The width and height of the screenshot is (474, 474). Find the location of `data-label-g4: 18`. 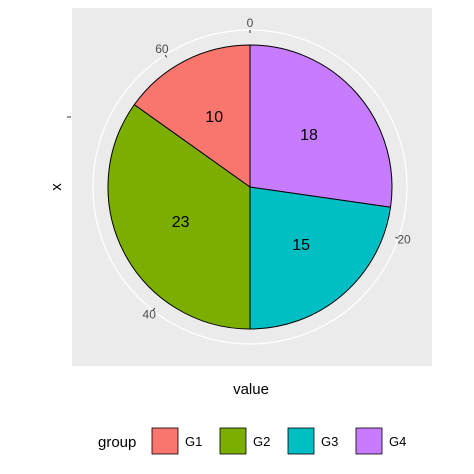

data-label-g4: 18 is located at coordinates (309, 135).